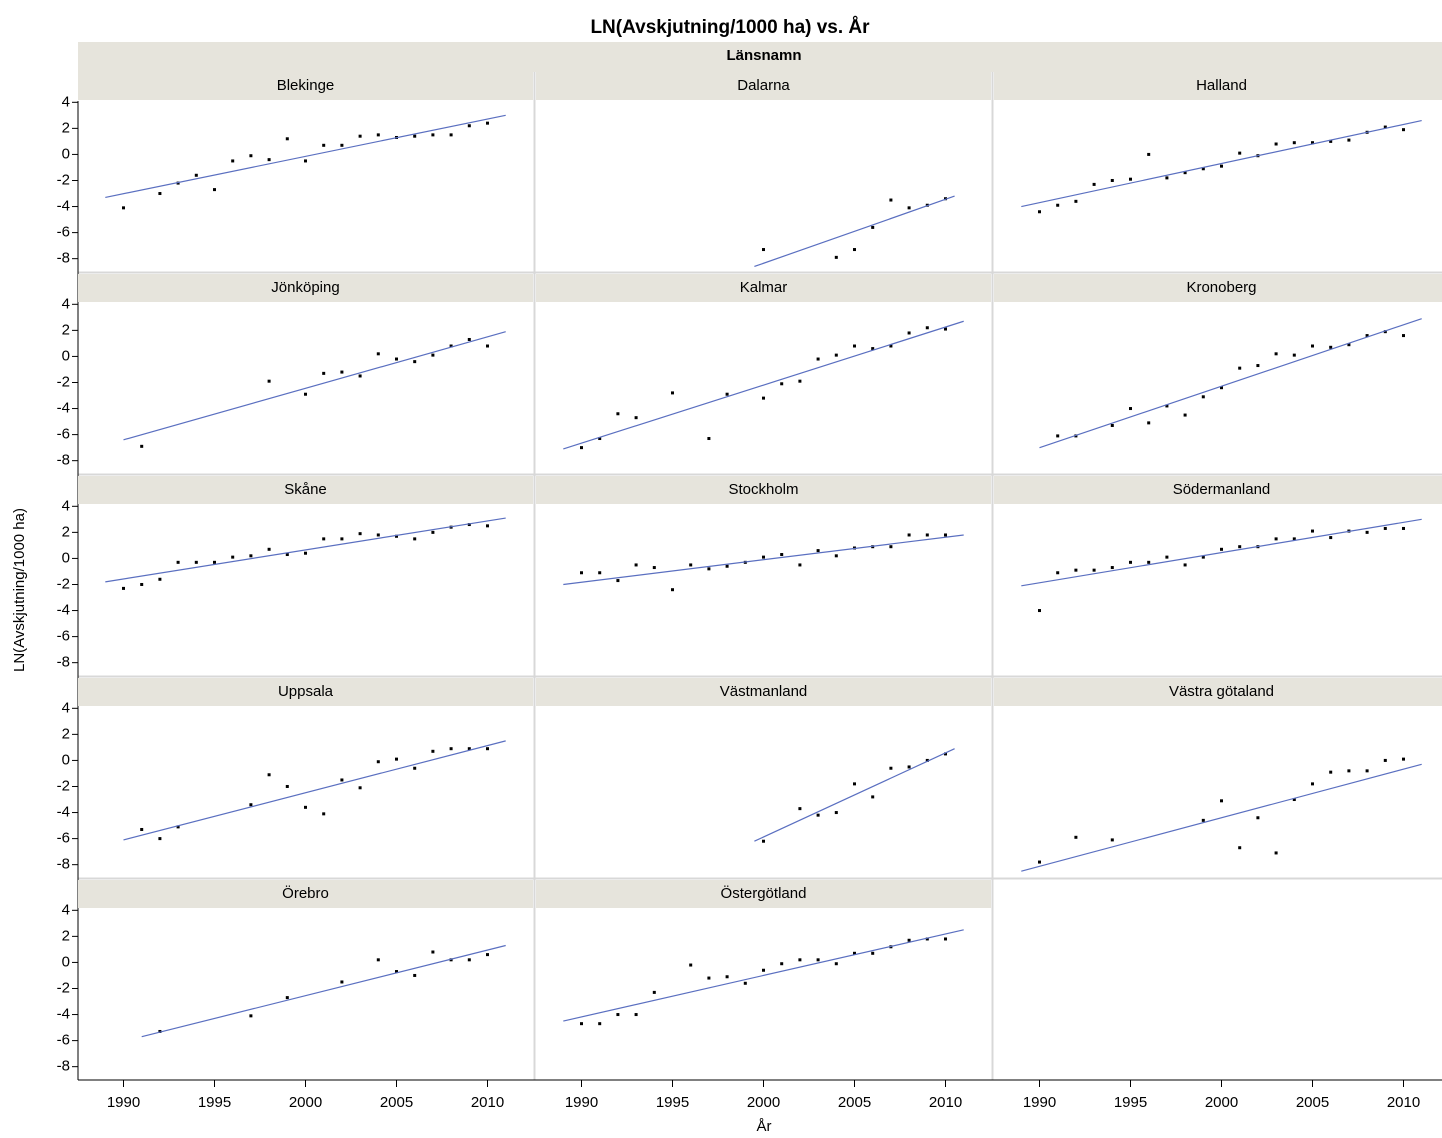 The width and height of the screenshot is (1442, 1138). Describe the element at coordinates (1222, 489) in the screenshot. I see `panel-title: Södermanland` at that location.